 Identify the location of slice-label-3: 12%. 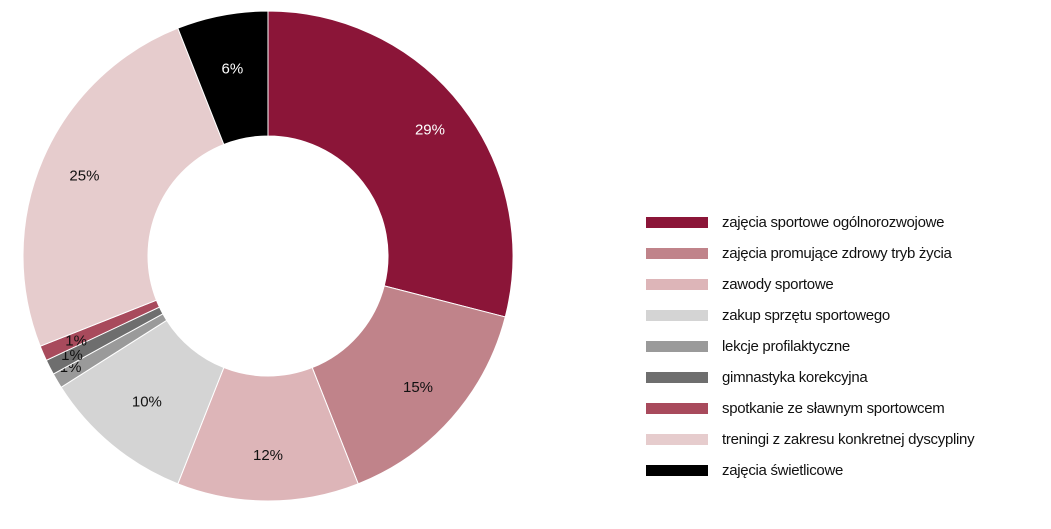
(268, 455).